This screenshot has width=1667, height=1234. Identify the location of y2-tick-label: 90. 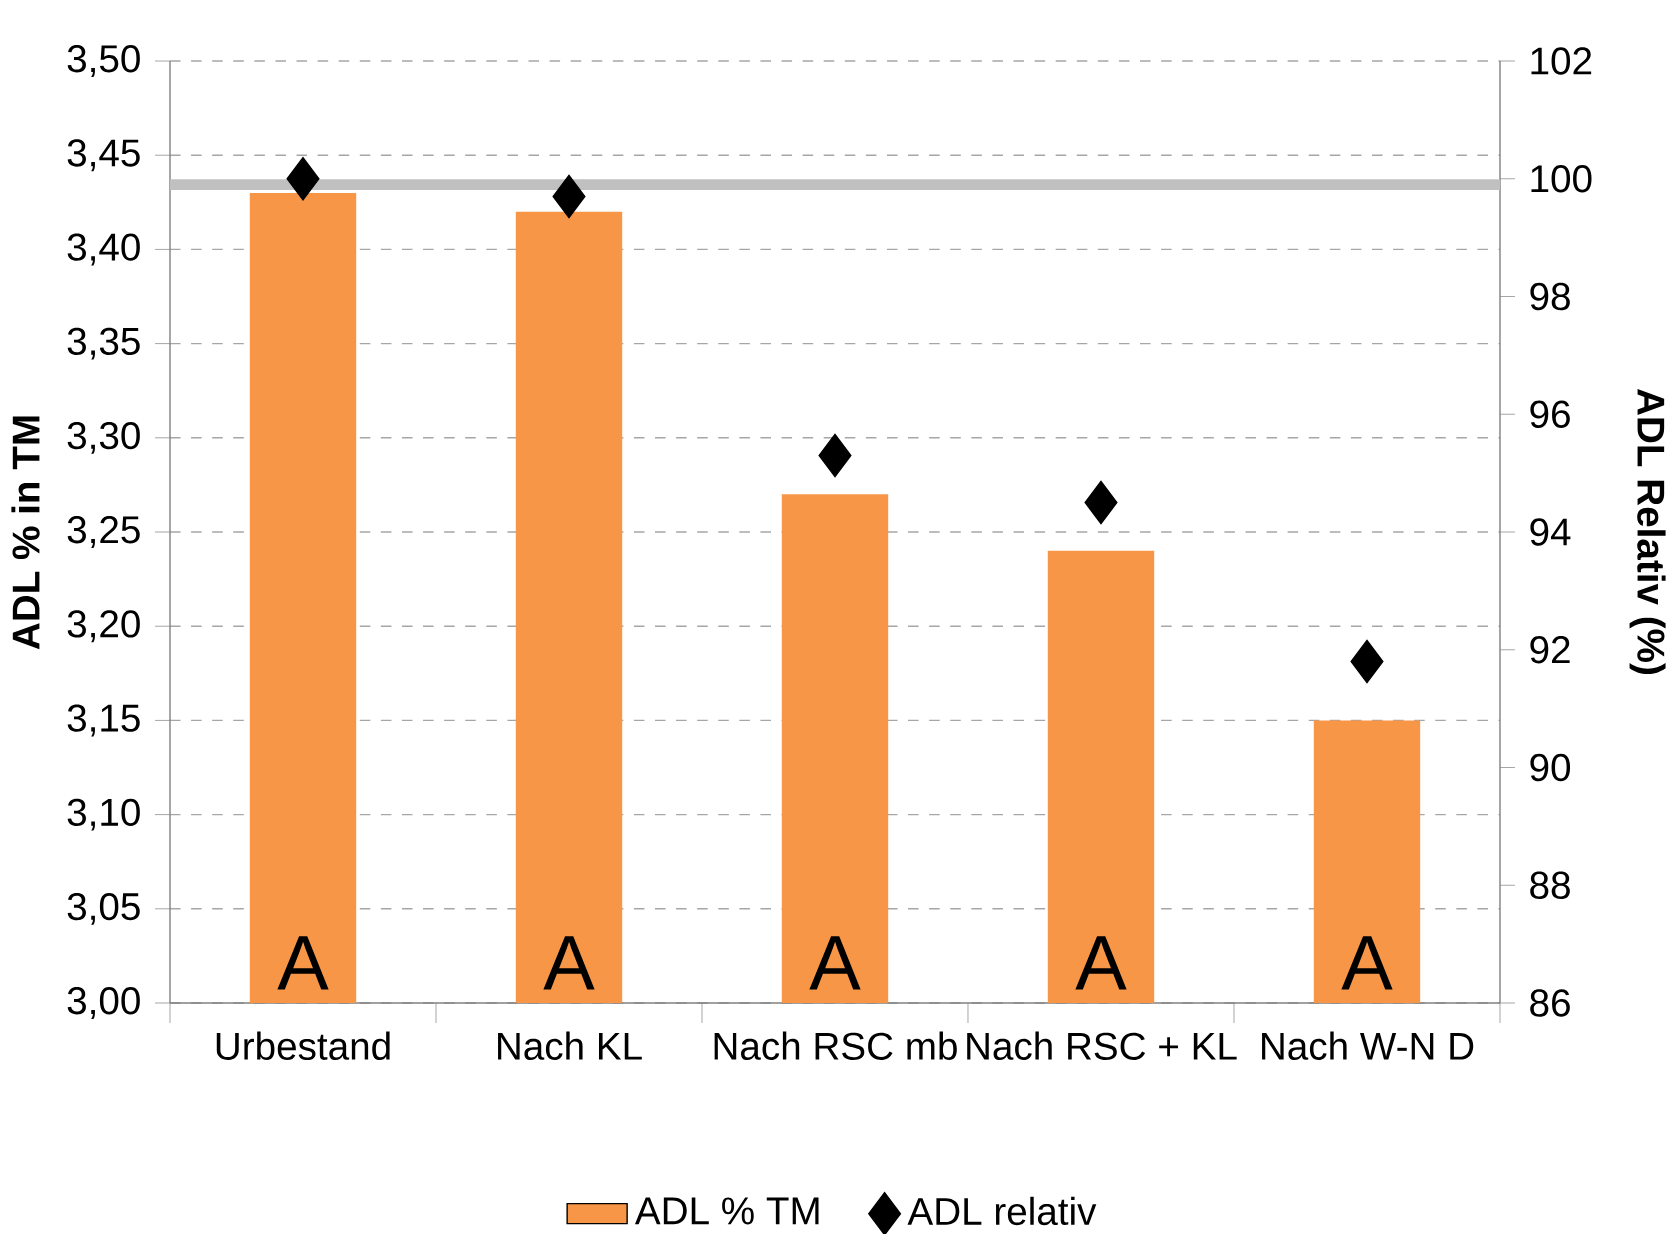
(1550, 767).